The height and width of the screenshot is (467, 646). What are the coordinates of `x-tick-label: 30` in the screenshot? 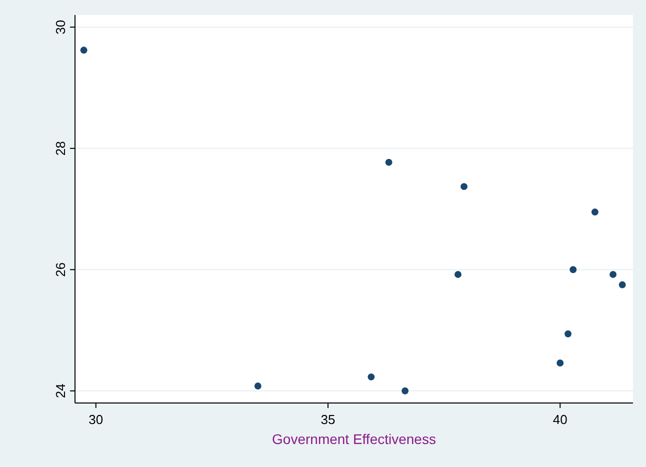 It's located at (96, 419).